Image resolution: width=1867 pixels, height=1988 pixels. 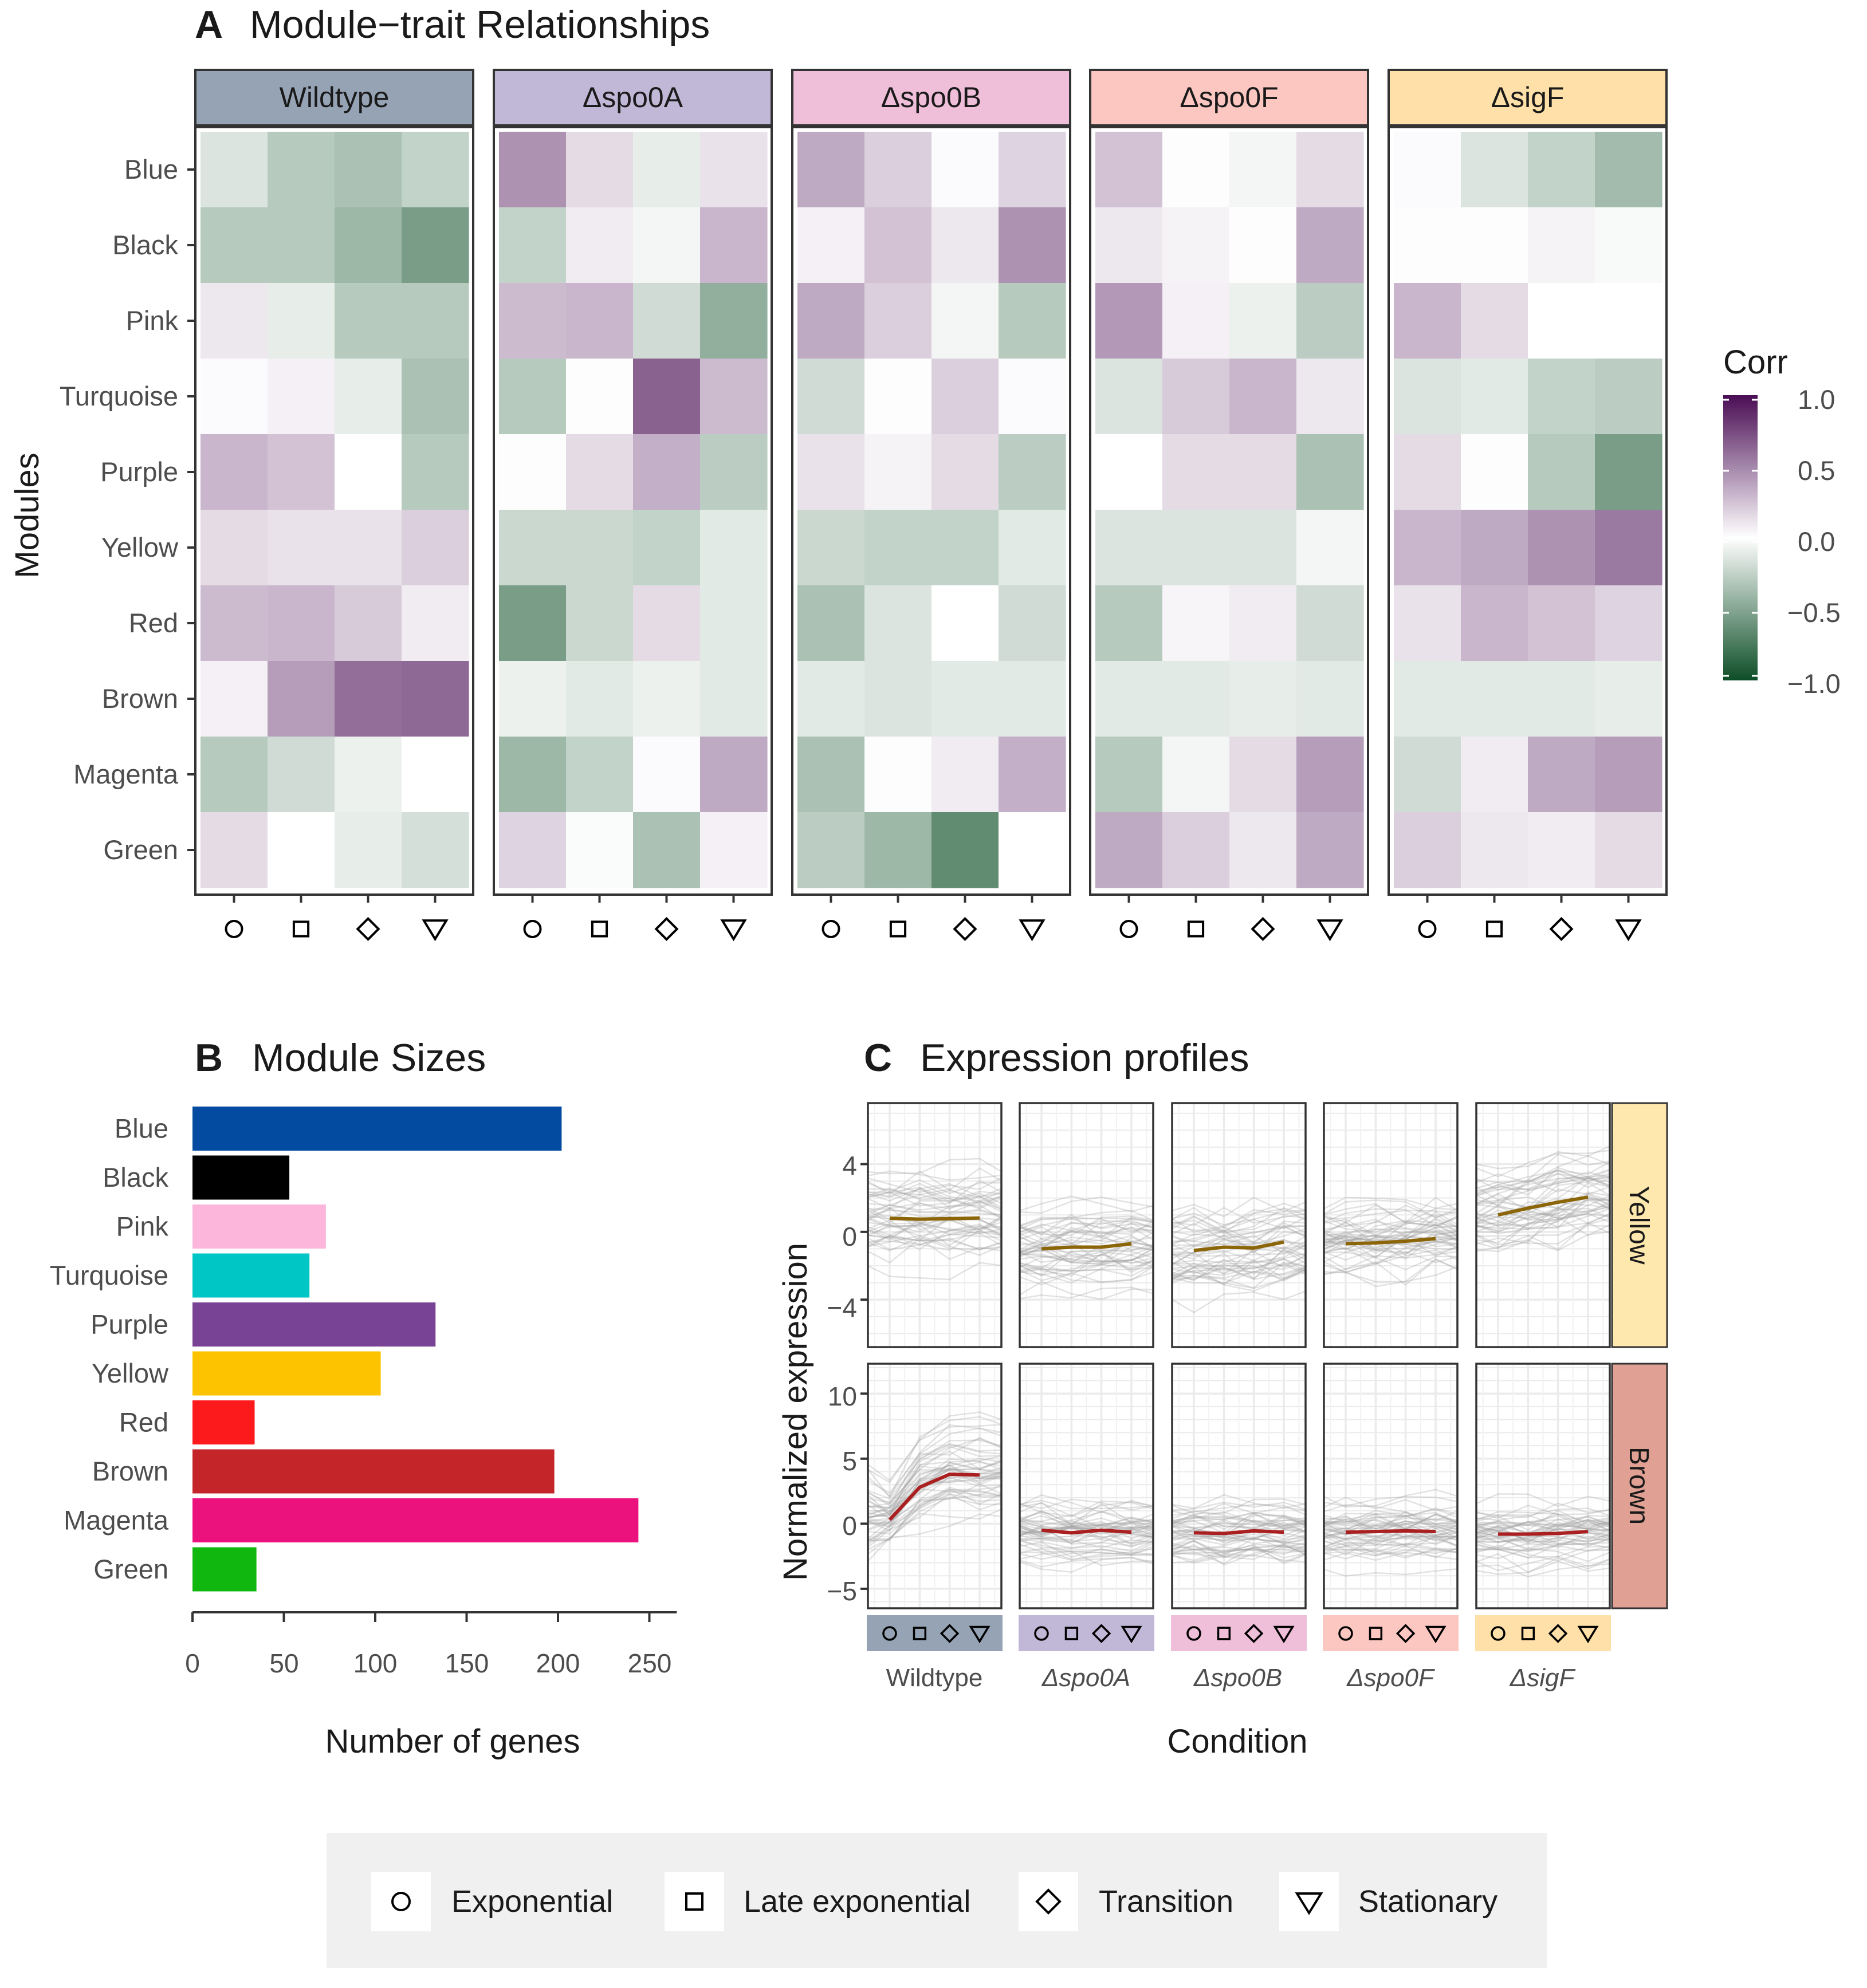 I want to click on mean-profile-line, so click(x=934, y=1218).